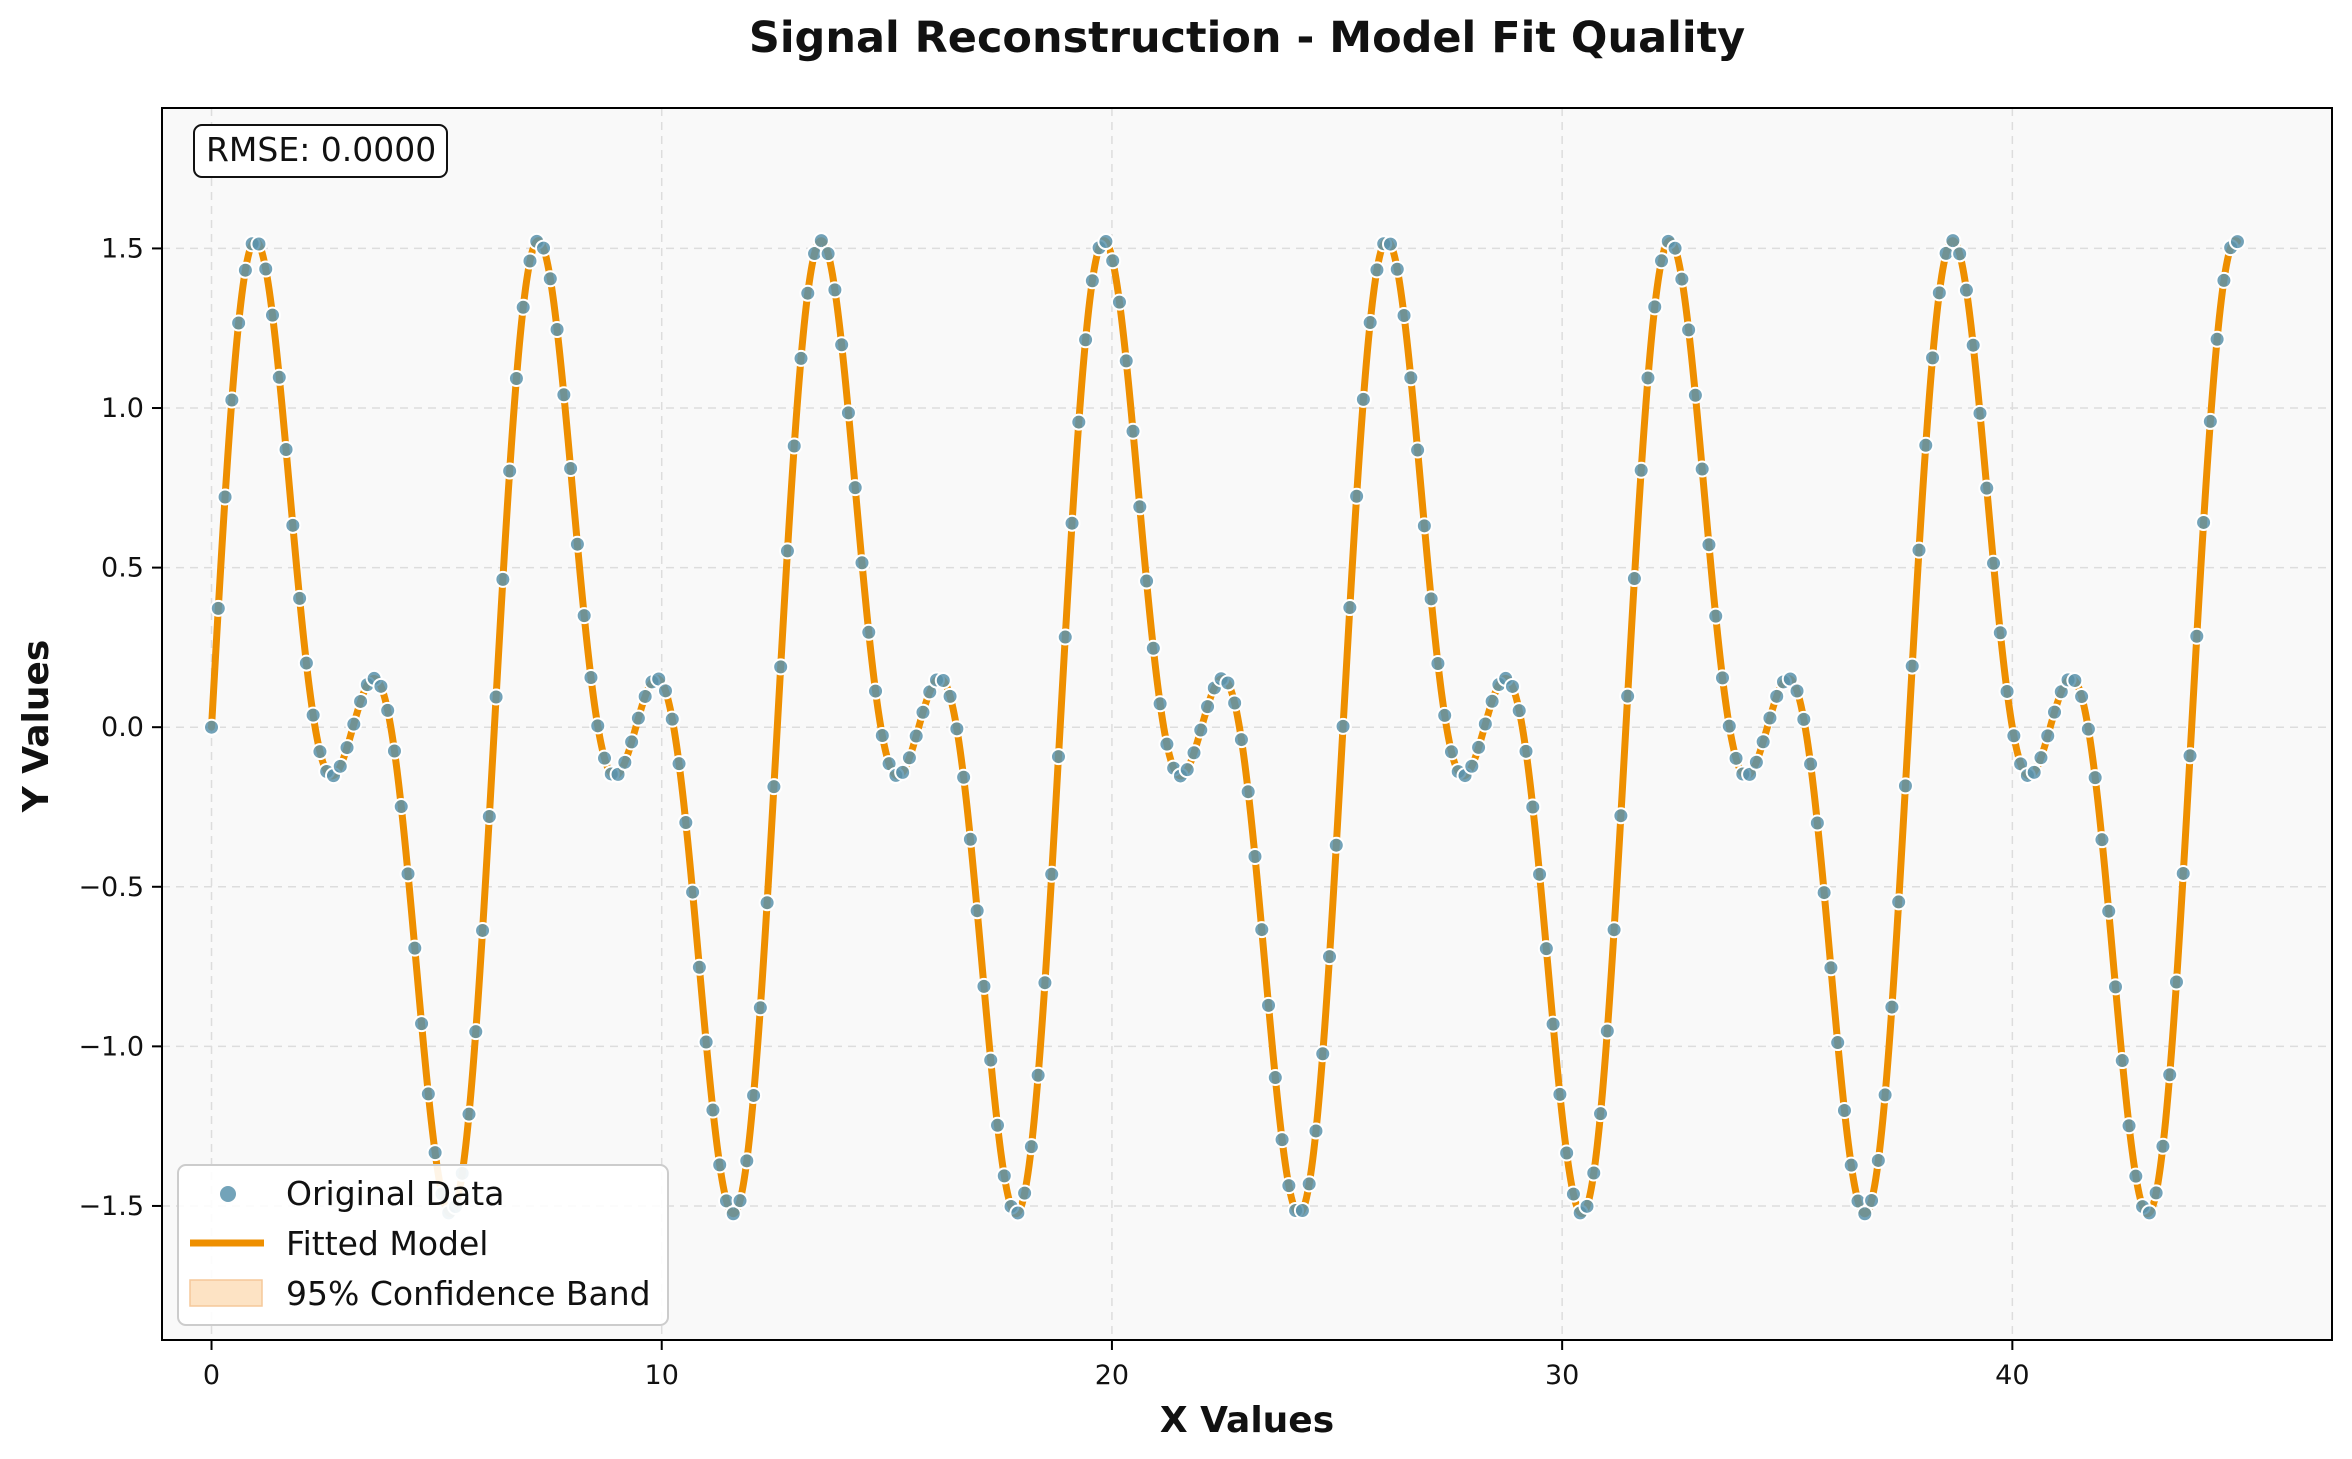 The width and height of the screenshot is (2352, 1459). What do you see at coordinates (468, 1293) in the screenshot?
I see `legend-label-confidence-band: 95% Confidence Band` at bounding box center [468, 1293].